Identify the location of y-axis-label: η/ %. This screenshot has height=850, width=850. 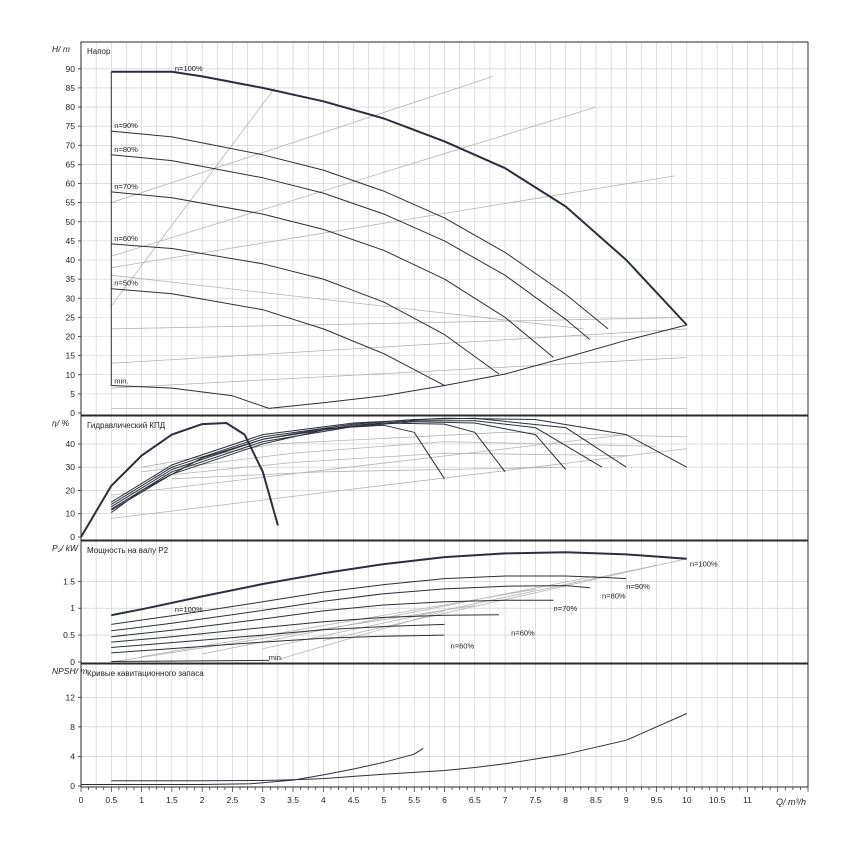
(60, 423).